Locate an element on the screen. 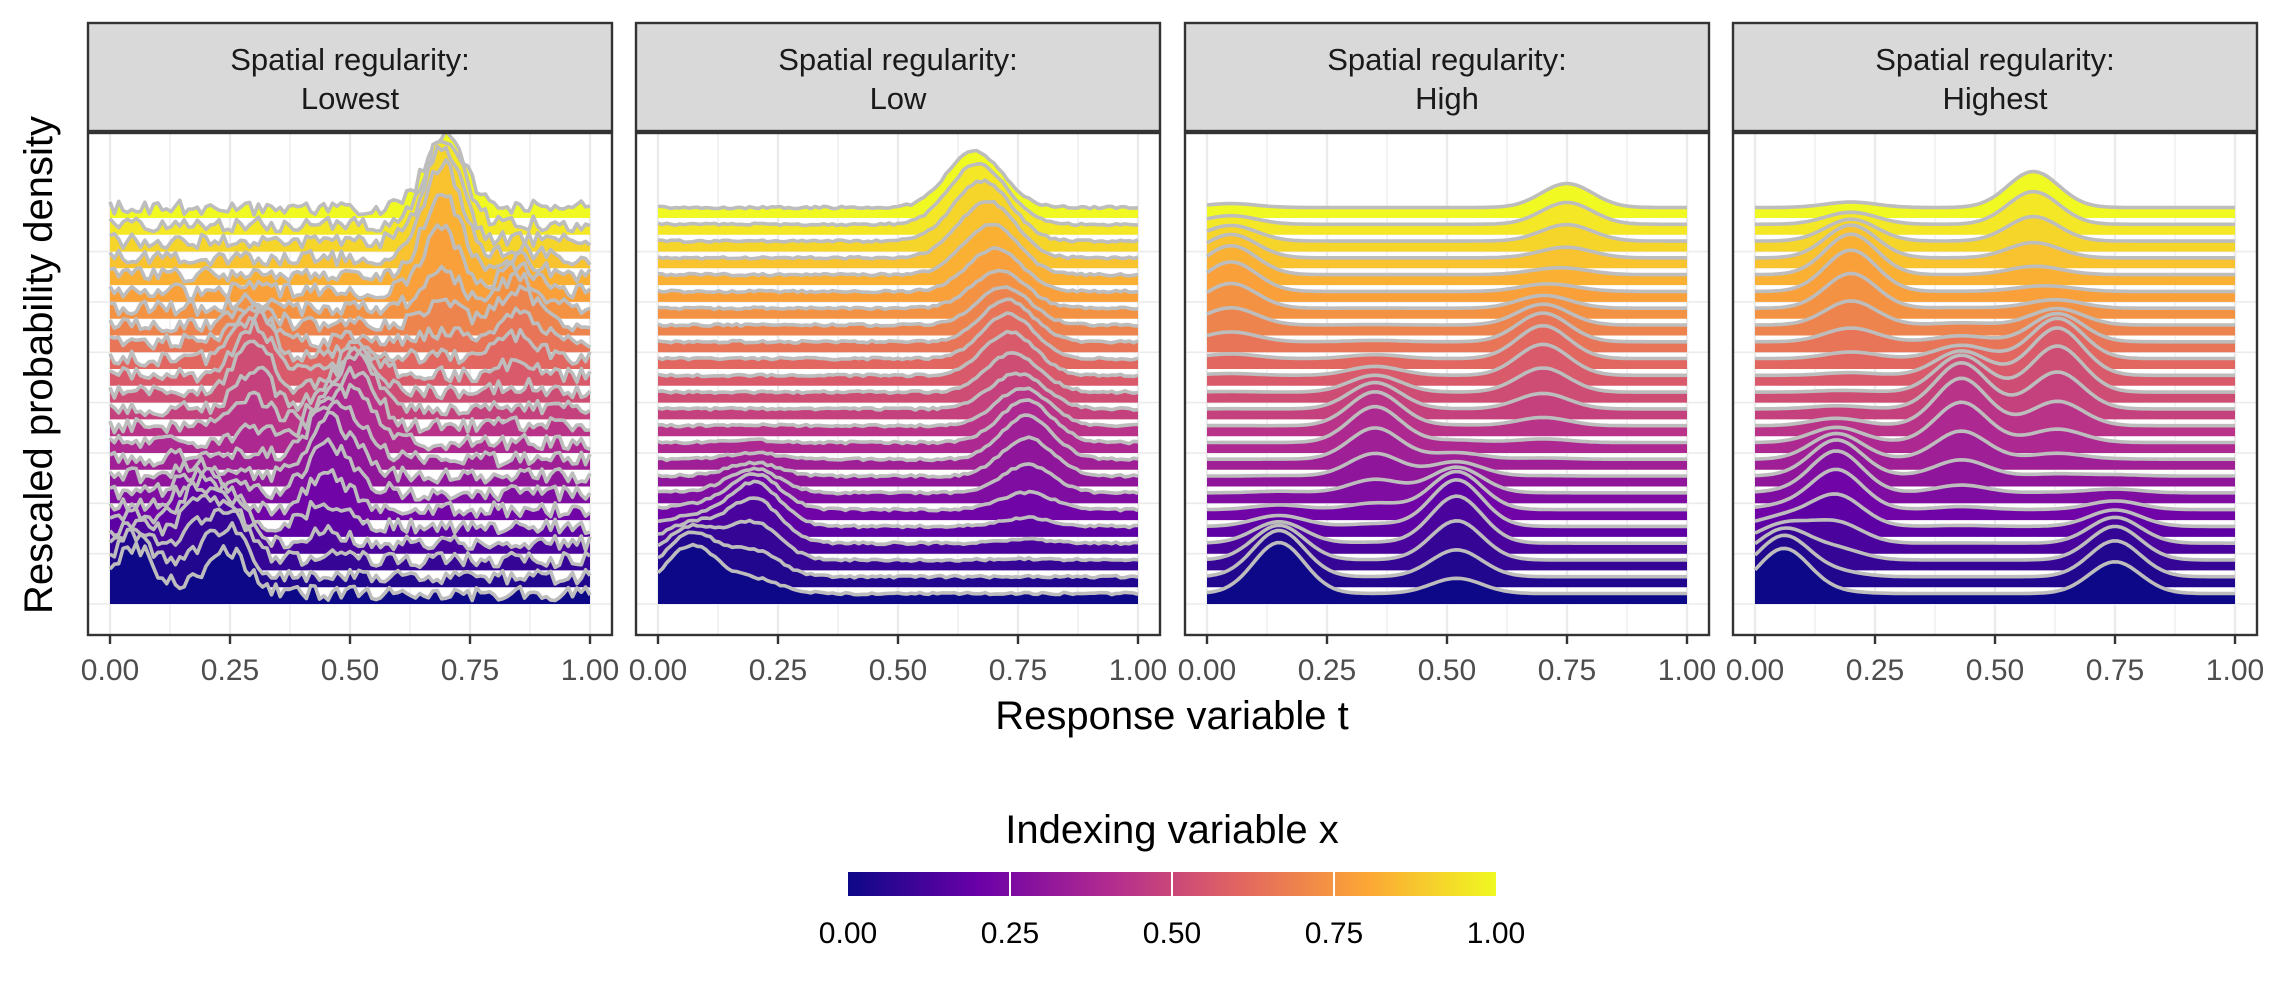 This screenshot has width=2280, height=997. facet-strip-value: Highest is located at coordinates (1994, 98).